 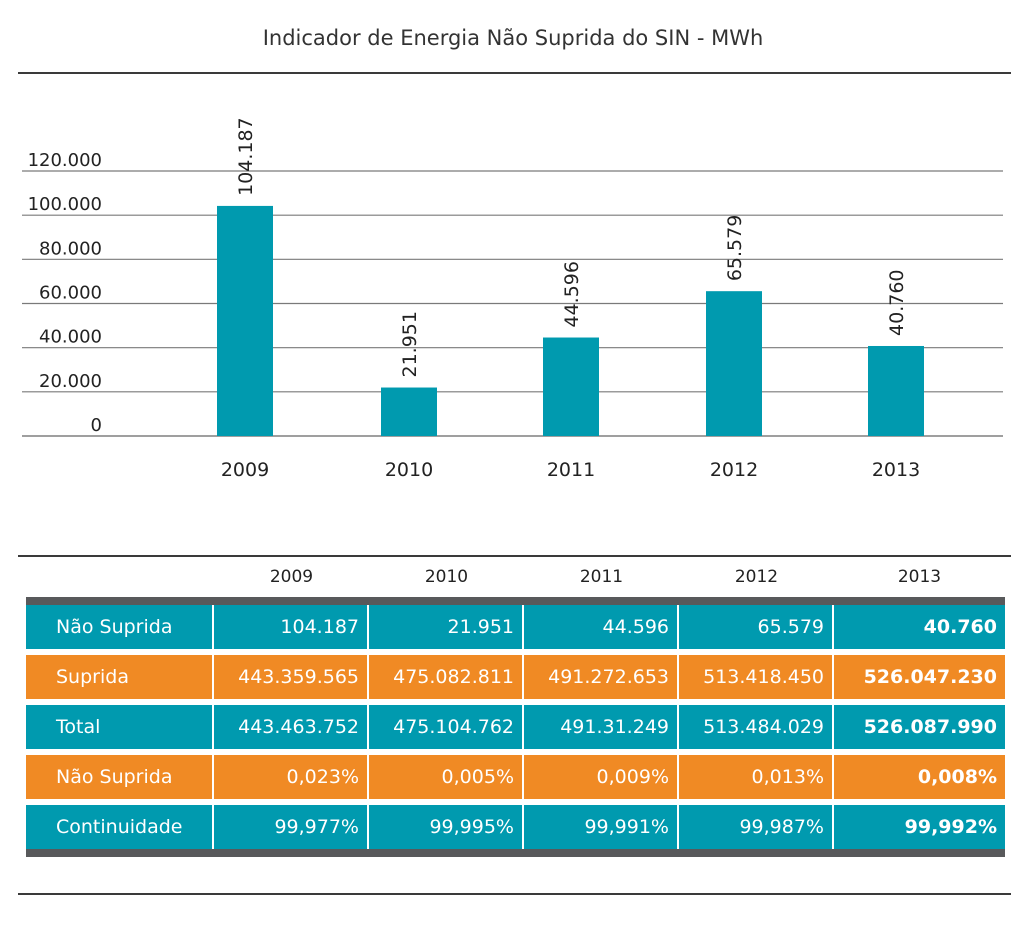 What do you see at coordinates (601, 827) in the screenshot?
I see `table-cell: 99,991%` at bounding box center [601, 827].